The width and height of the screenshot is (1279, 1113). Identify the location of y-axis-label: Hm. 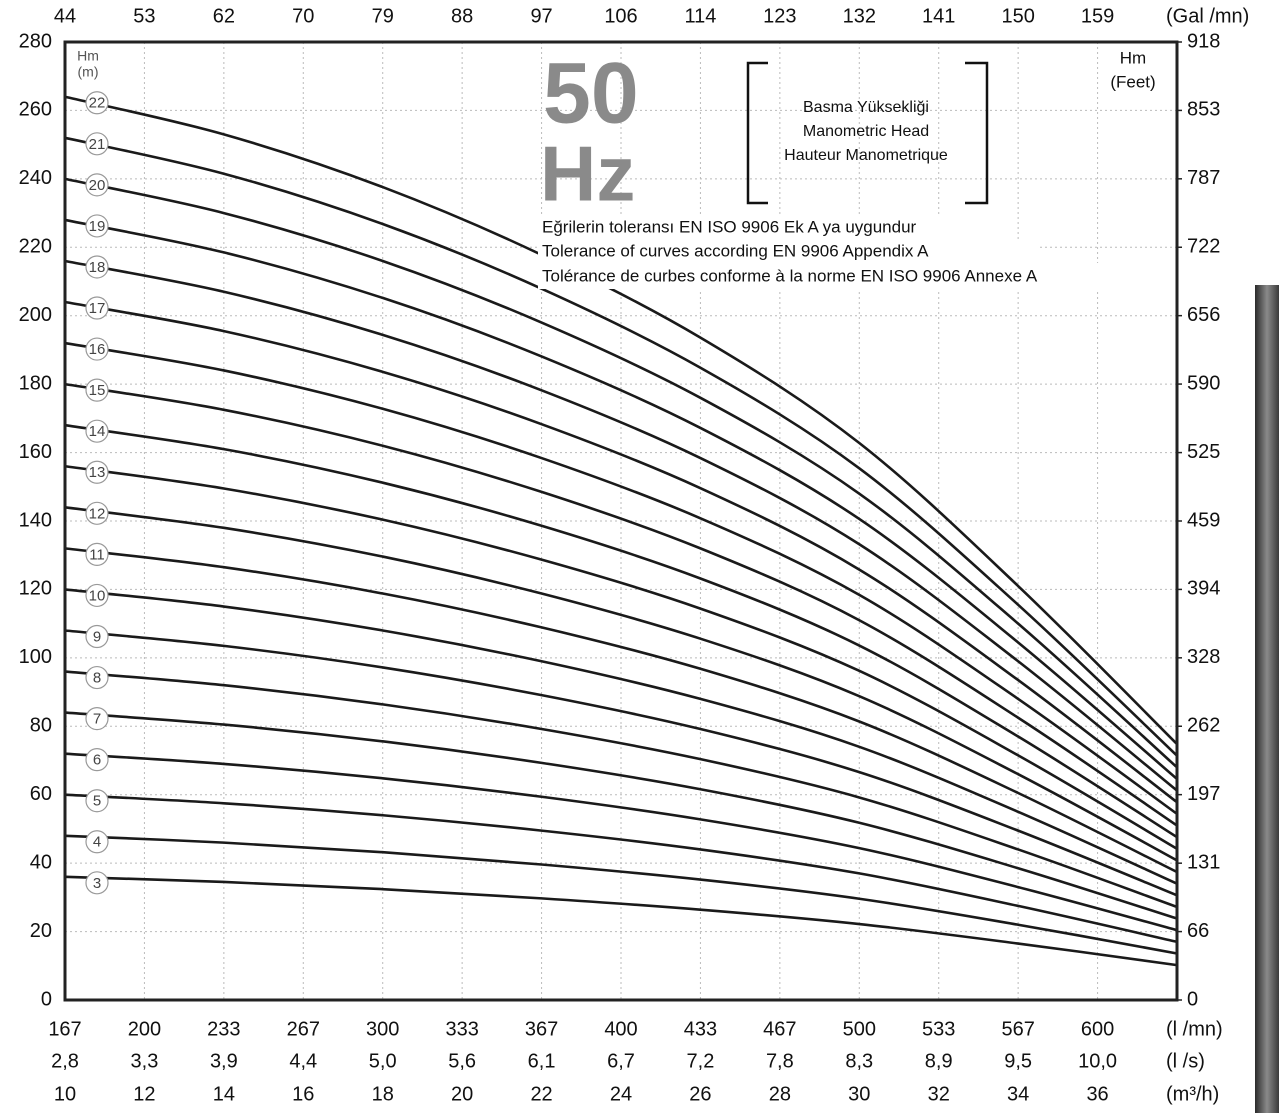
(88, 56).